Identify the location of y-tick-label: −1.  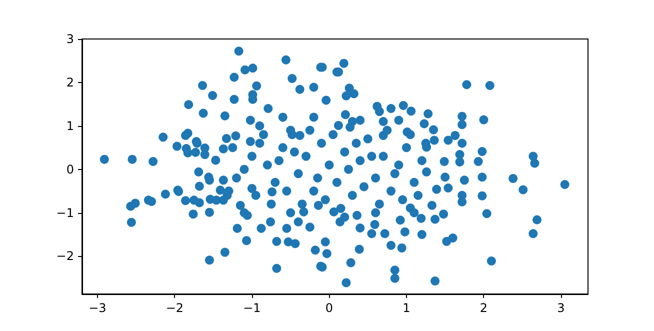
(65, 213).